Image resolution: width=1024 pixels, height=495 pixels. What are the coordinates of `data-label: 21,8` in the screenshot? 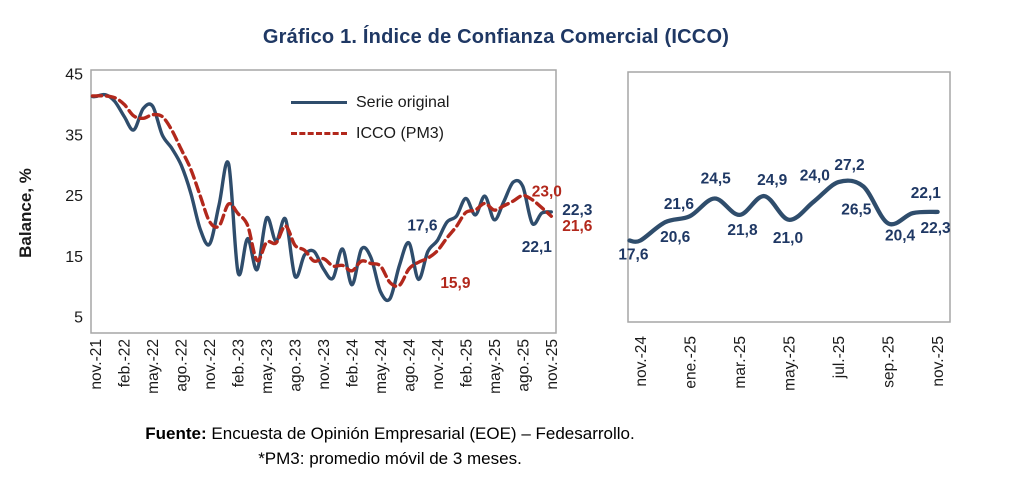 It's located at (742, 230).